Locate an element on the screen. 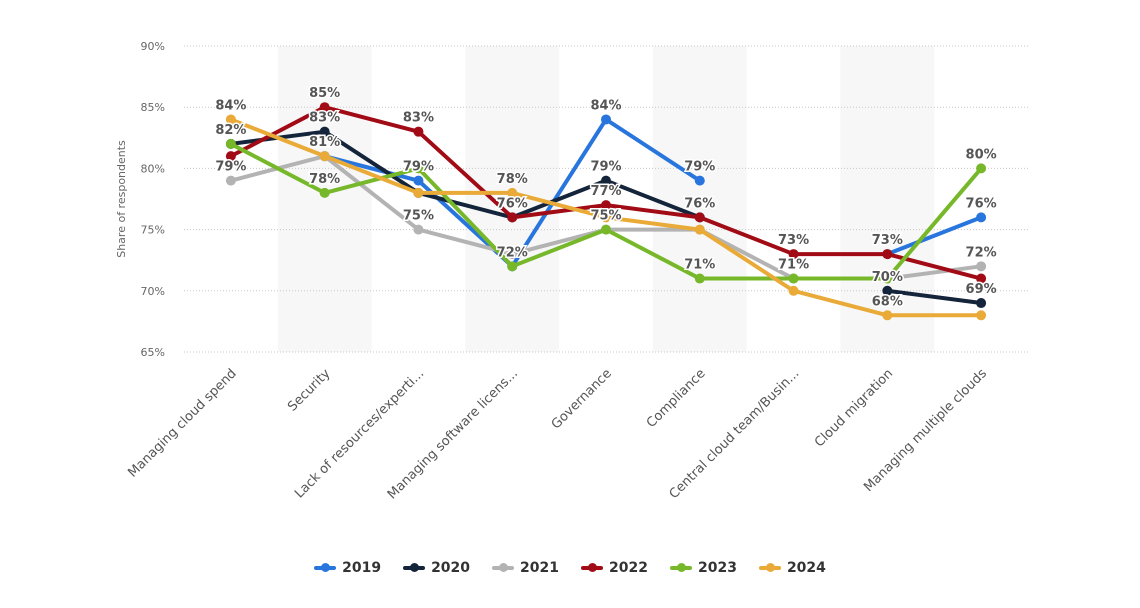  data-label: 77% is located at coordinates (605, 191).